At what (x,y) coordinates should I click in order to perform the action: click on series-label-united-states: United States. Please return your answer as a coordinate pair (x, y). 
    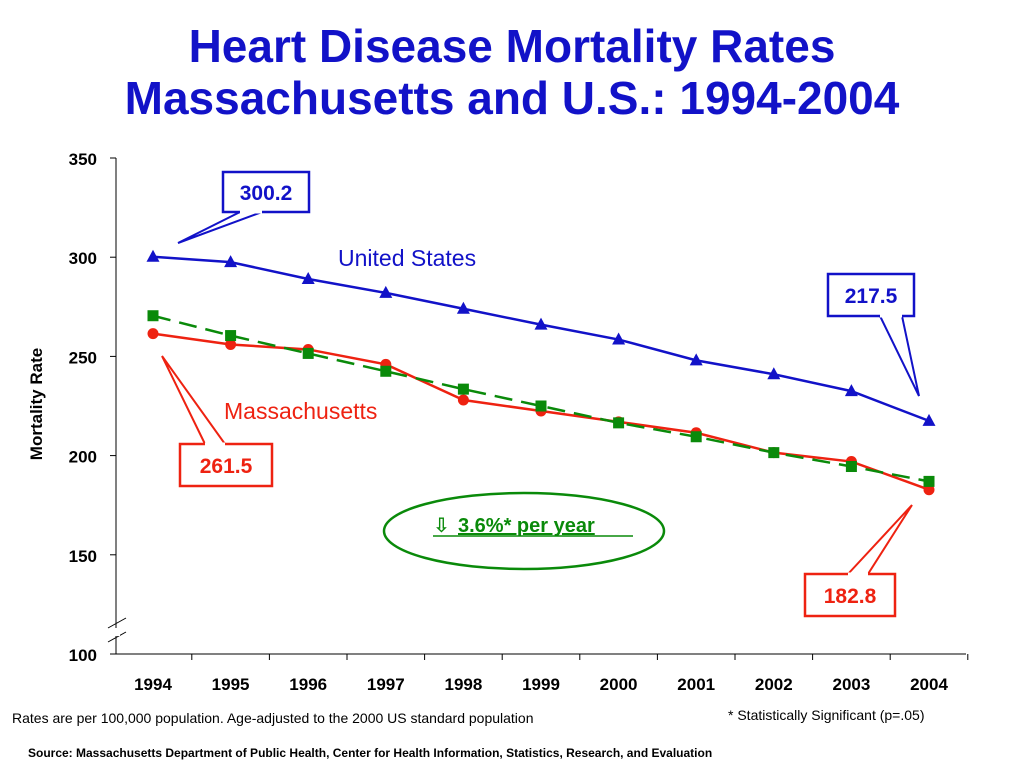
    Looking at the image, I should click on (407, 258).